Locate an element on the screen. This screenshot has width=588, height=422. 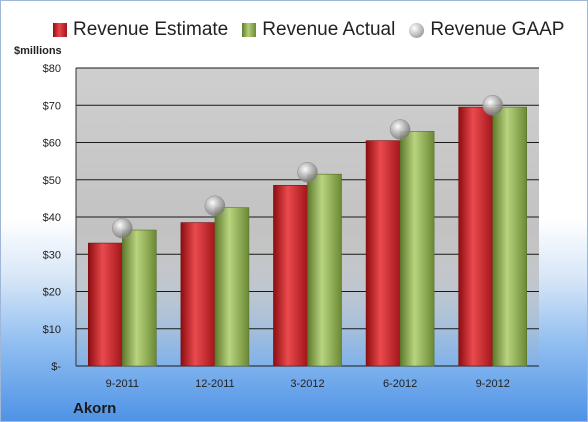
y-tick-label: $80 is located at coordinates (52, 69).